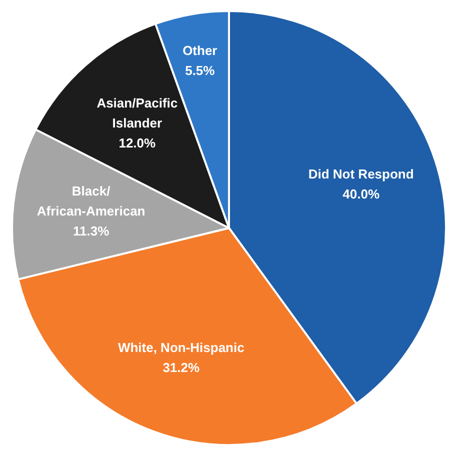 The height and width of the screenshot is (456, 458). What do you see at coordinates (361, 194) in the screenshot?
I see `data-label: 40.0%` at bounding box center [361, 194].